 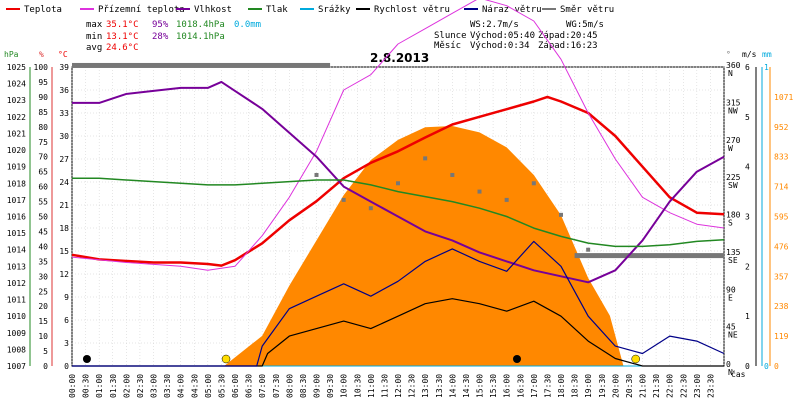 What do you see at coordinates (16, 100) in the screenshot?
I see `pressure-tick-16: 1023` at bounding box center [16, 100].